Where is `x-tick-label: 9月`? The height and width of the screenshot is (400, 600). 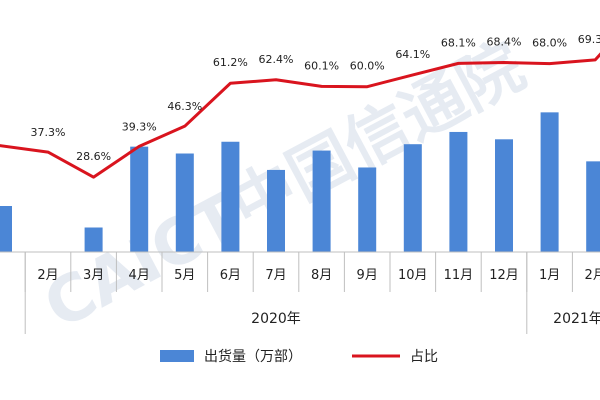
x-tick-label: 9月 is located at coordinates (367, 275).